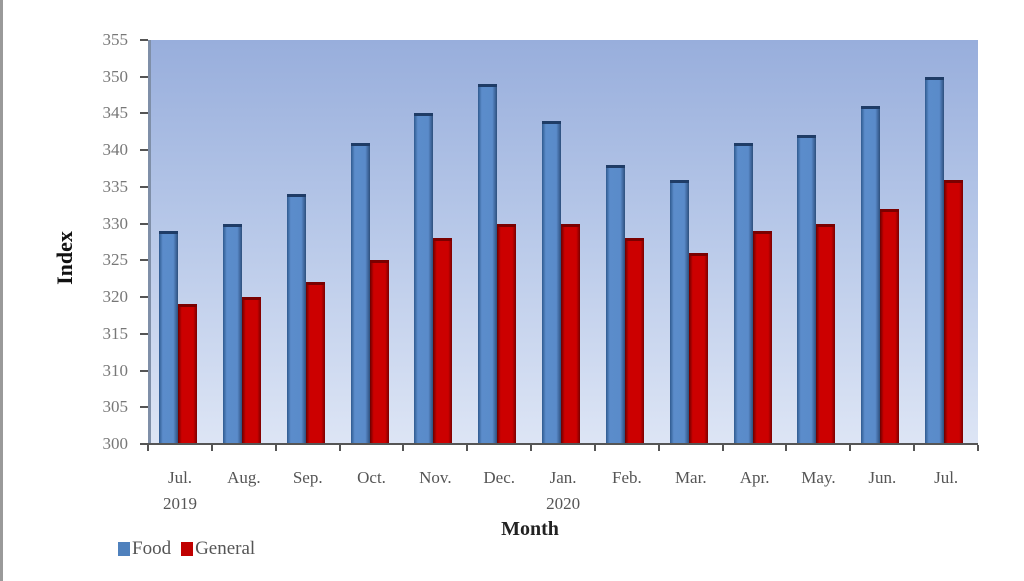  I want to click on month-label: Mar., so click(690, 477).